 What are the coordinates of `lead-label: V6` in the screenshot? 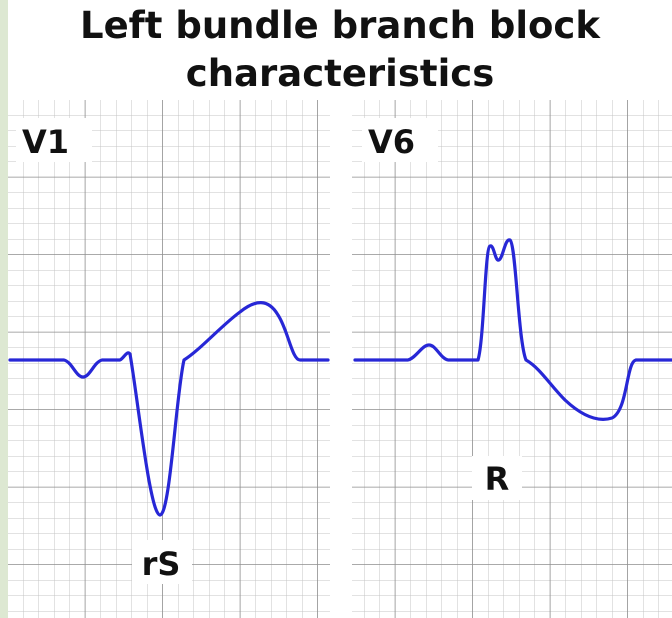 It's located at (391, 142).